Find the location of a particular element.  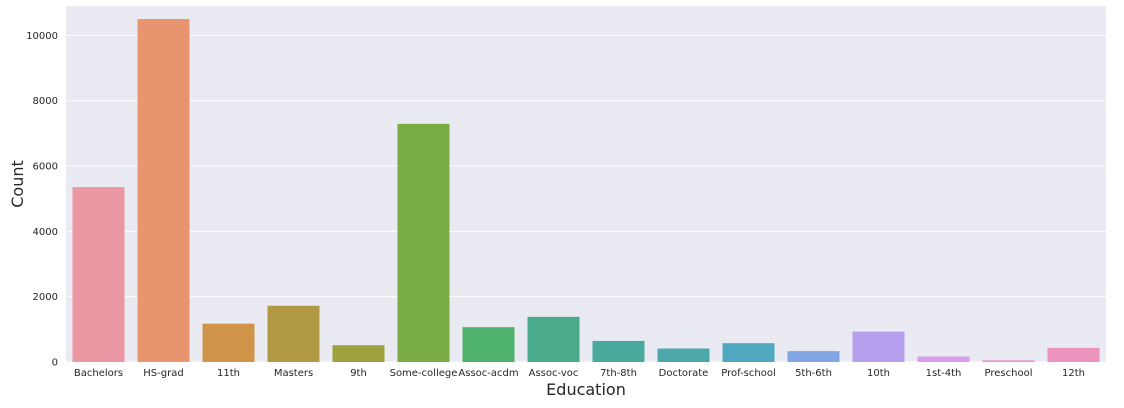

y-axis-title: Count is located at coordinates (17, 184).